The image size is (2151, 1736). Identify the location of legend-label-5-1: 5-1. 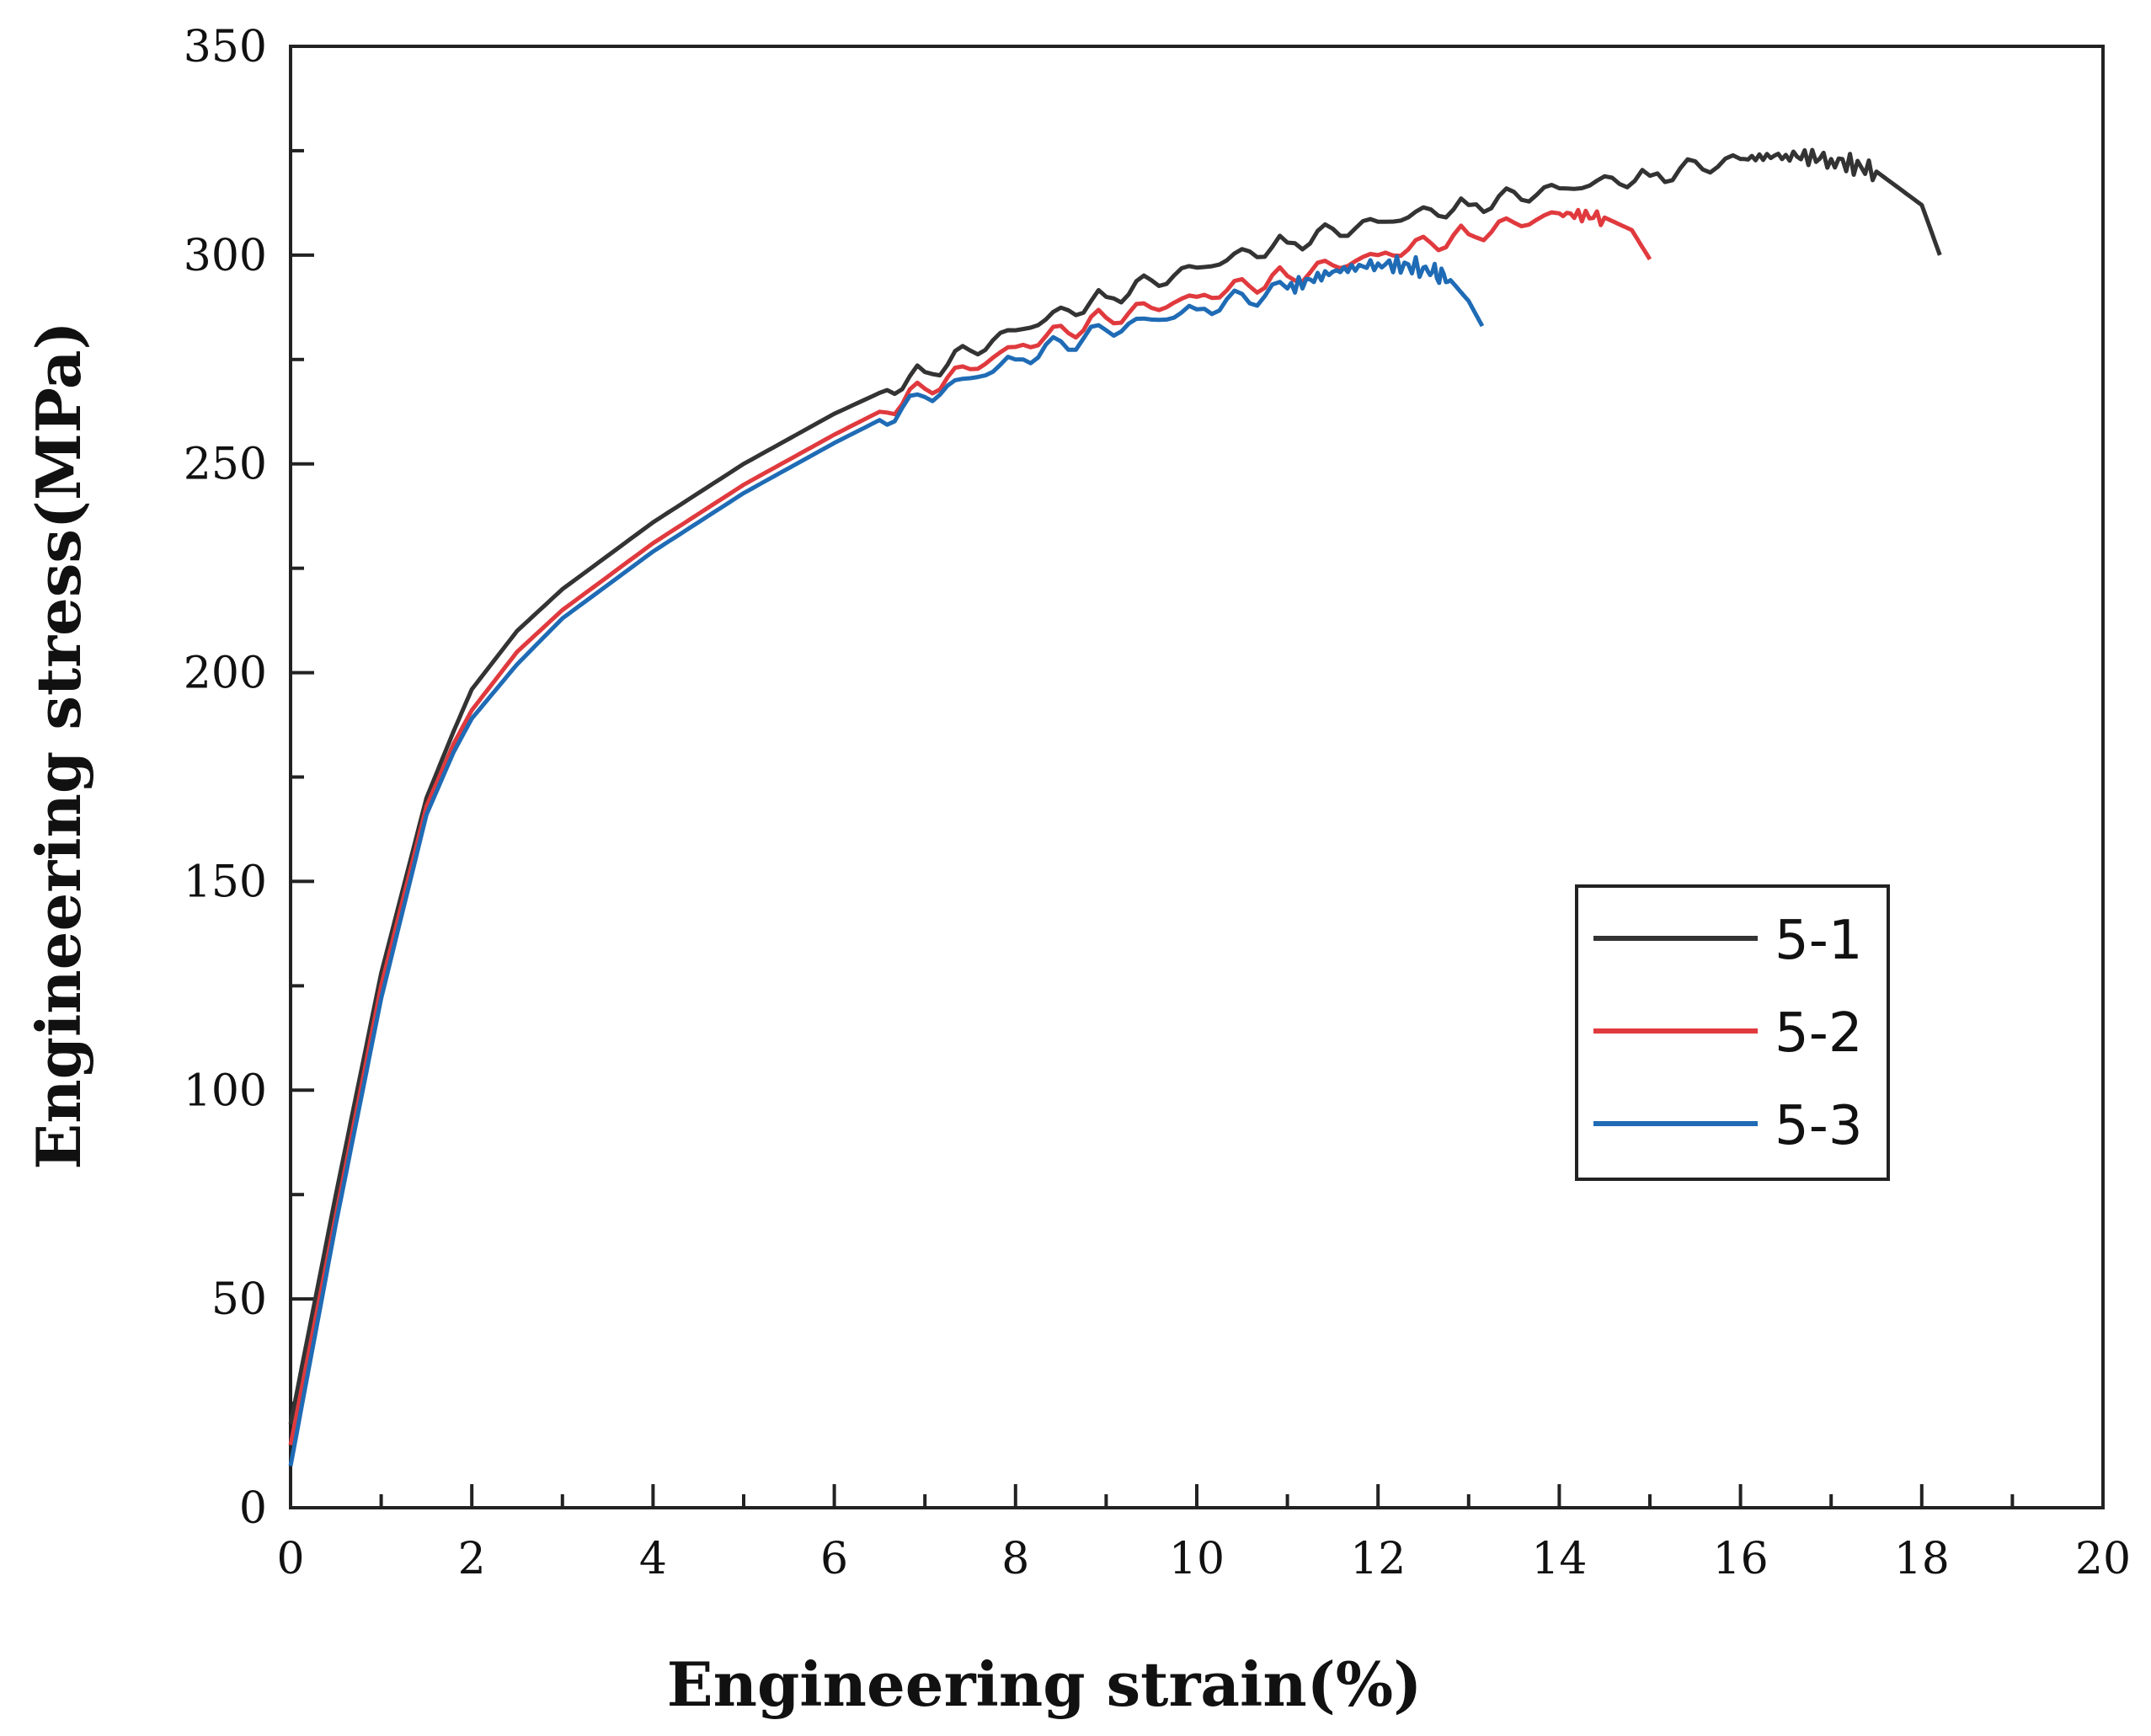
(1819, 941).